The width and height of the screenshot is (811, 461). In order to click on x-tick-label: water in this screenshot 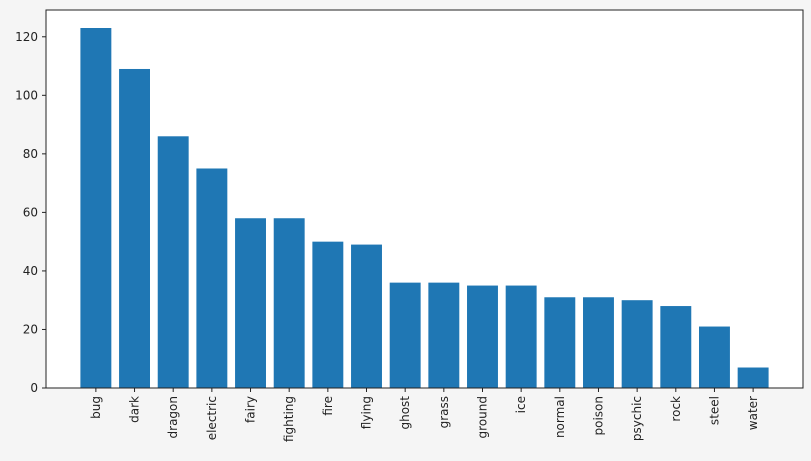, I will do `click(753, 413)`.